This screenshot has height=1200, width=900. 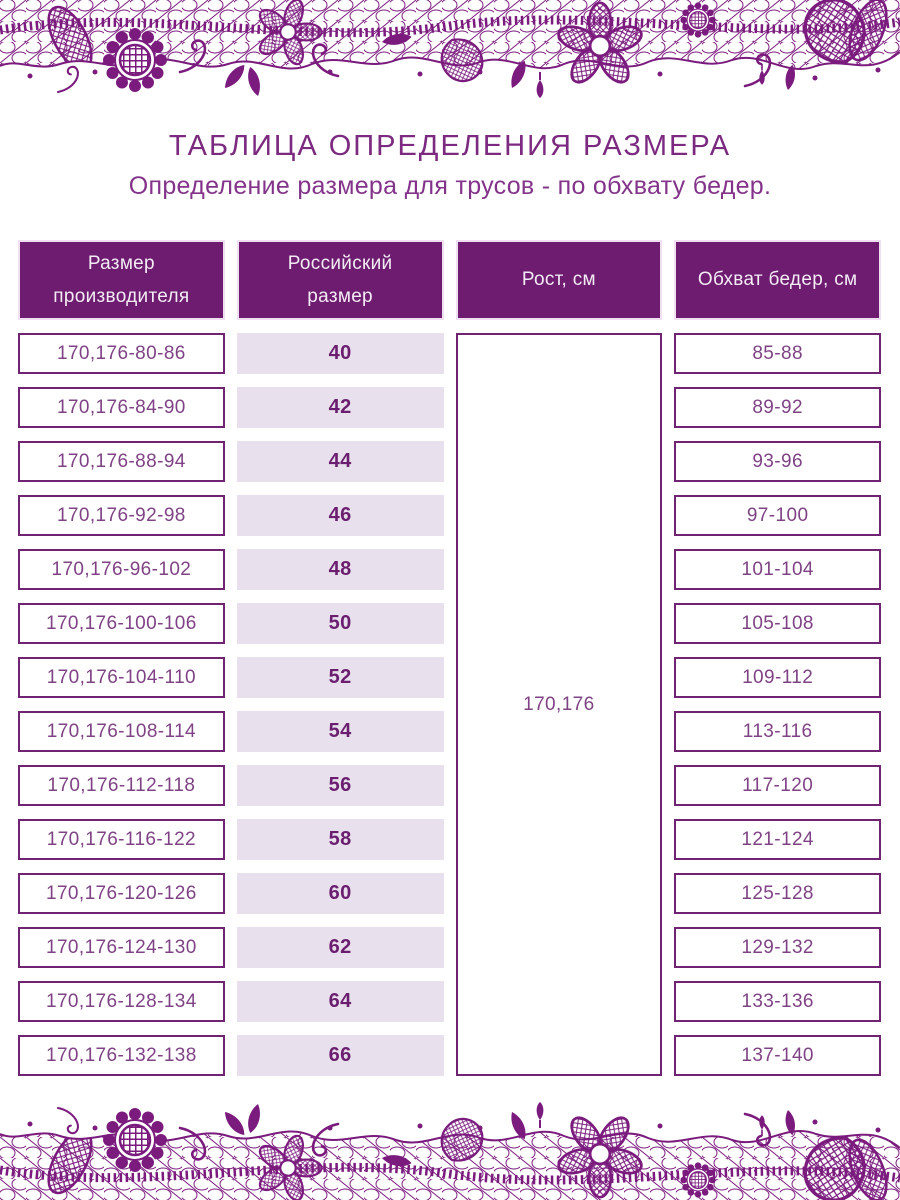 What do you see at coordinates (121, 280) in the screenshot?
I see `column-header-manufacturer-size: Размер производителя` at bounding box center [121, 280].